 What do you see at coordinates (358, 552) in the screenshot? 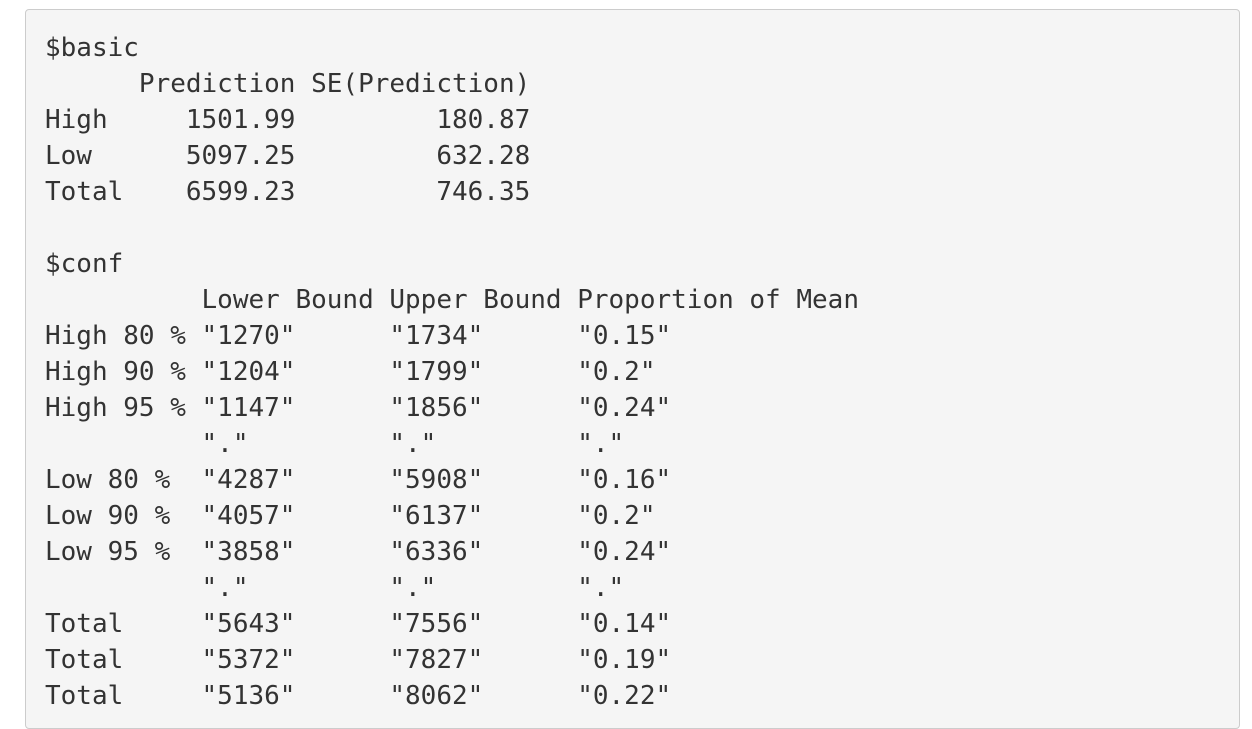
I see `output-line-low-95: Low 95 % "3858" "6336" "0.24"` at bounding box center [358, 552].